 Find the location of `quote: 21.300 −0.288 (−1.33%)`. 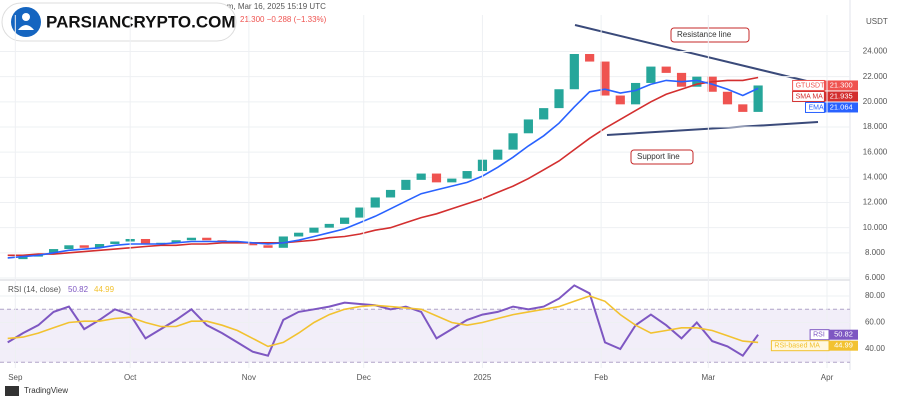

quote: 21.300 −0.288 (−1.33%) is located at coordinates (283, 19).